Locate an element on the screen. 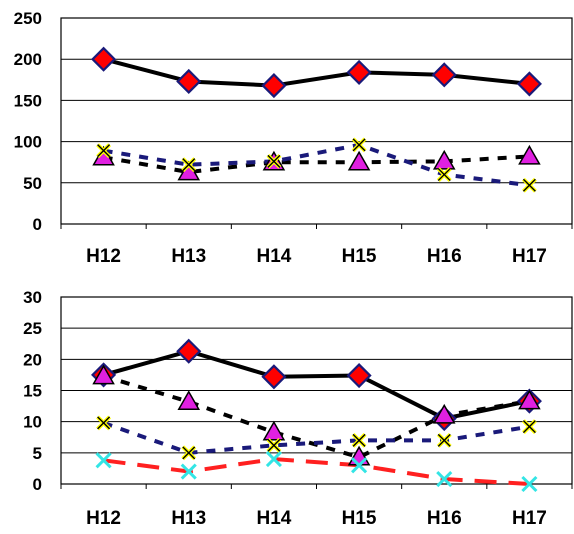 This screenshot has height=534, width=574. y-tick-label: 50 is located at coordinates (32, 183).